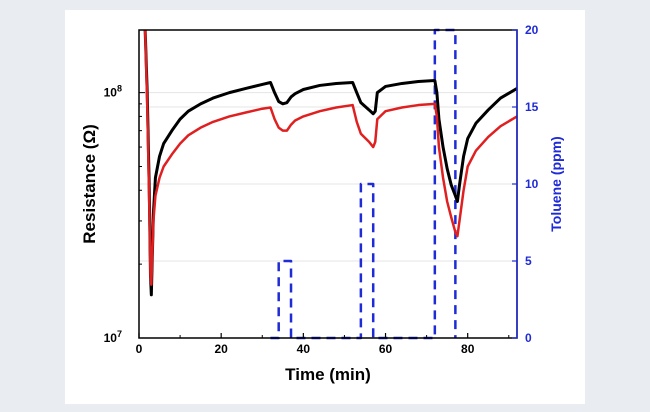 Image resolution: width=650 pixels, height=412 pixels. What do you see at coordinates (468, 349) in the screenshot?
I see `x-tick-label: 80` at bounding box center [468, 349].